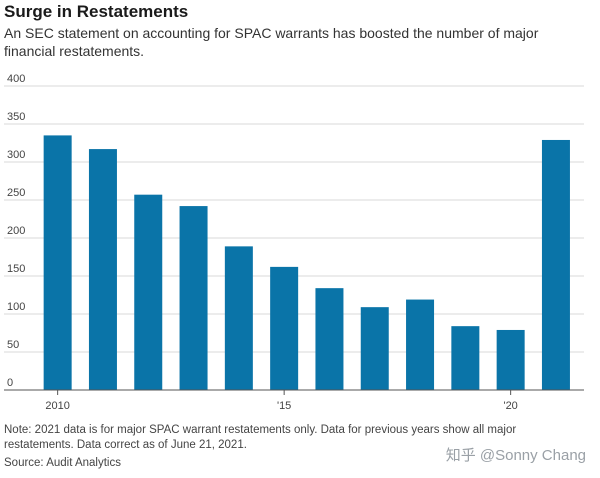 This screenshot has height=478, width=600. I want to click on y-tick-label: 50, so click(13, 345).